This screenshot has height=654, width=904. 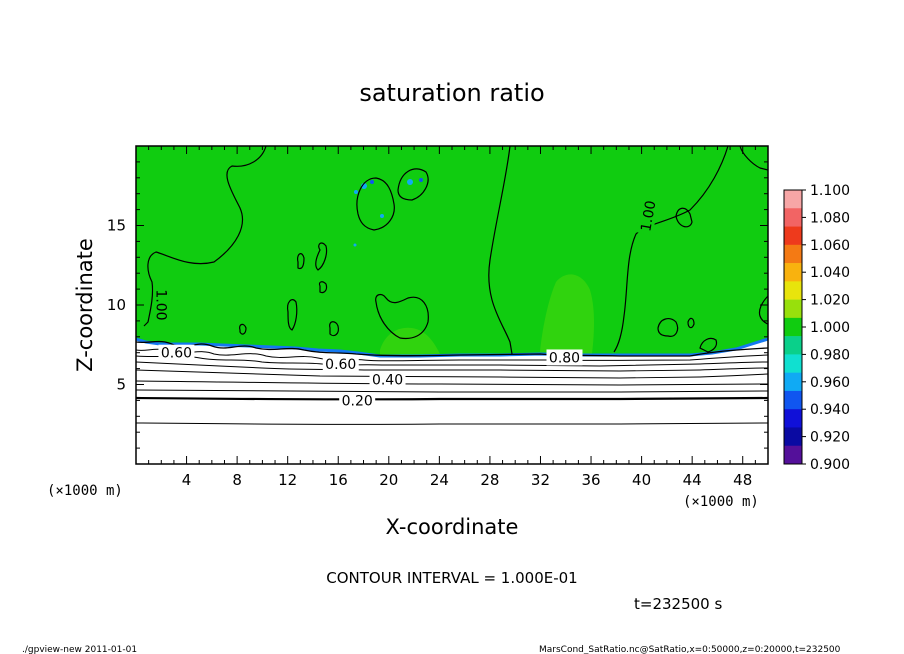 What do you see at coordinates (567, 314) in the screenshot?
I see `supersaturated-patch` at bounding box center [567, 314].